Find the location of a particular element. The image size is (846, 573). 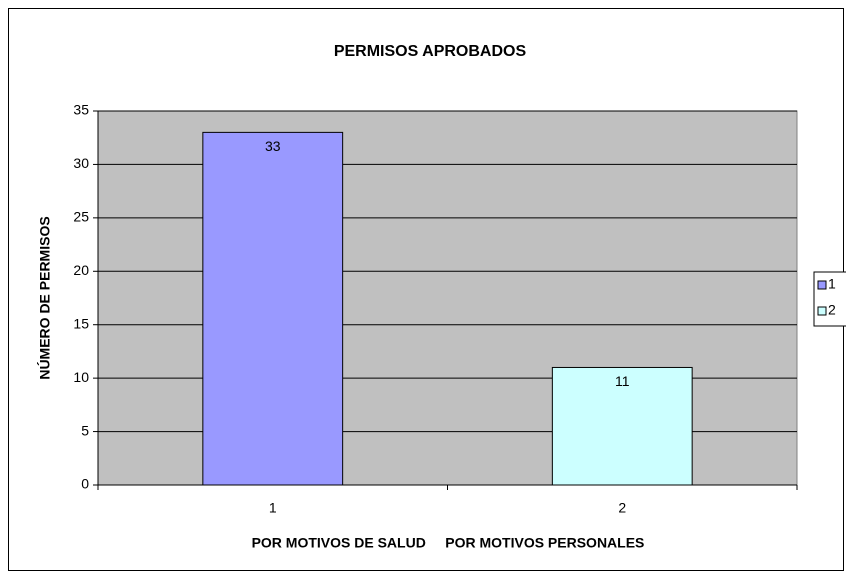

y-tick-label: 5 is located at coordinates (85, 430).